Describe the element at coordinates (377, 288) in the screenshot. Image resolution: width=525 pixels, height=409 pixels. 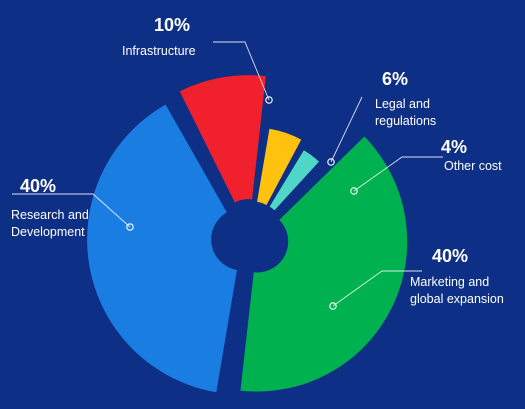
I see `leader-line-marketing-and-global-expansion` at that location.